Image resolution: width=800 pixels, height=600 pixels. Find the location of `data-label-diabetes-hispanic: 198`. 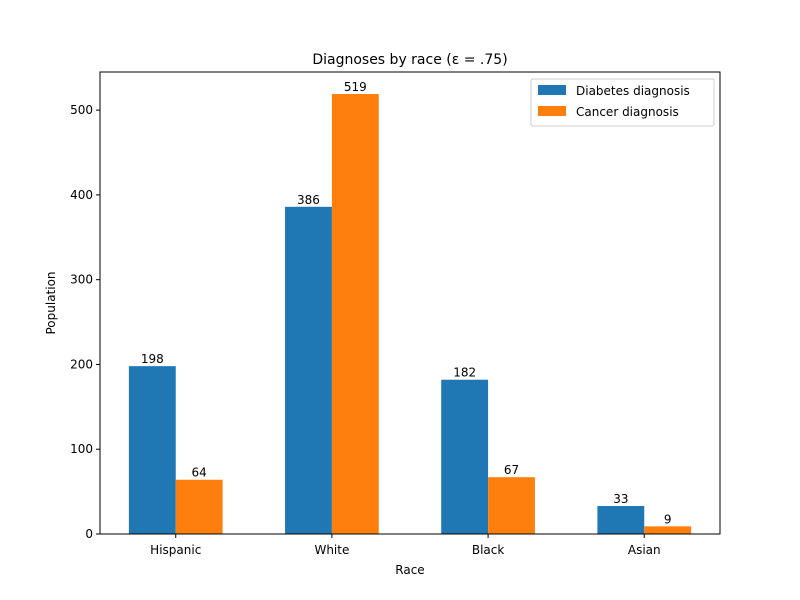

data-label-diabetes-hispanic: 198 is located at coordinates (152, 359).